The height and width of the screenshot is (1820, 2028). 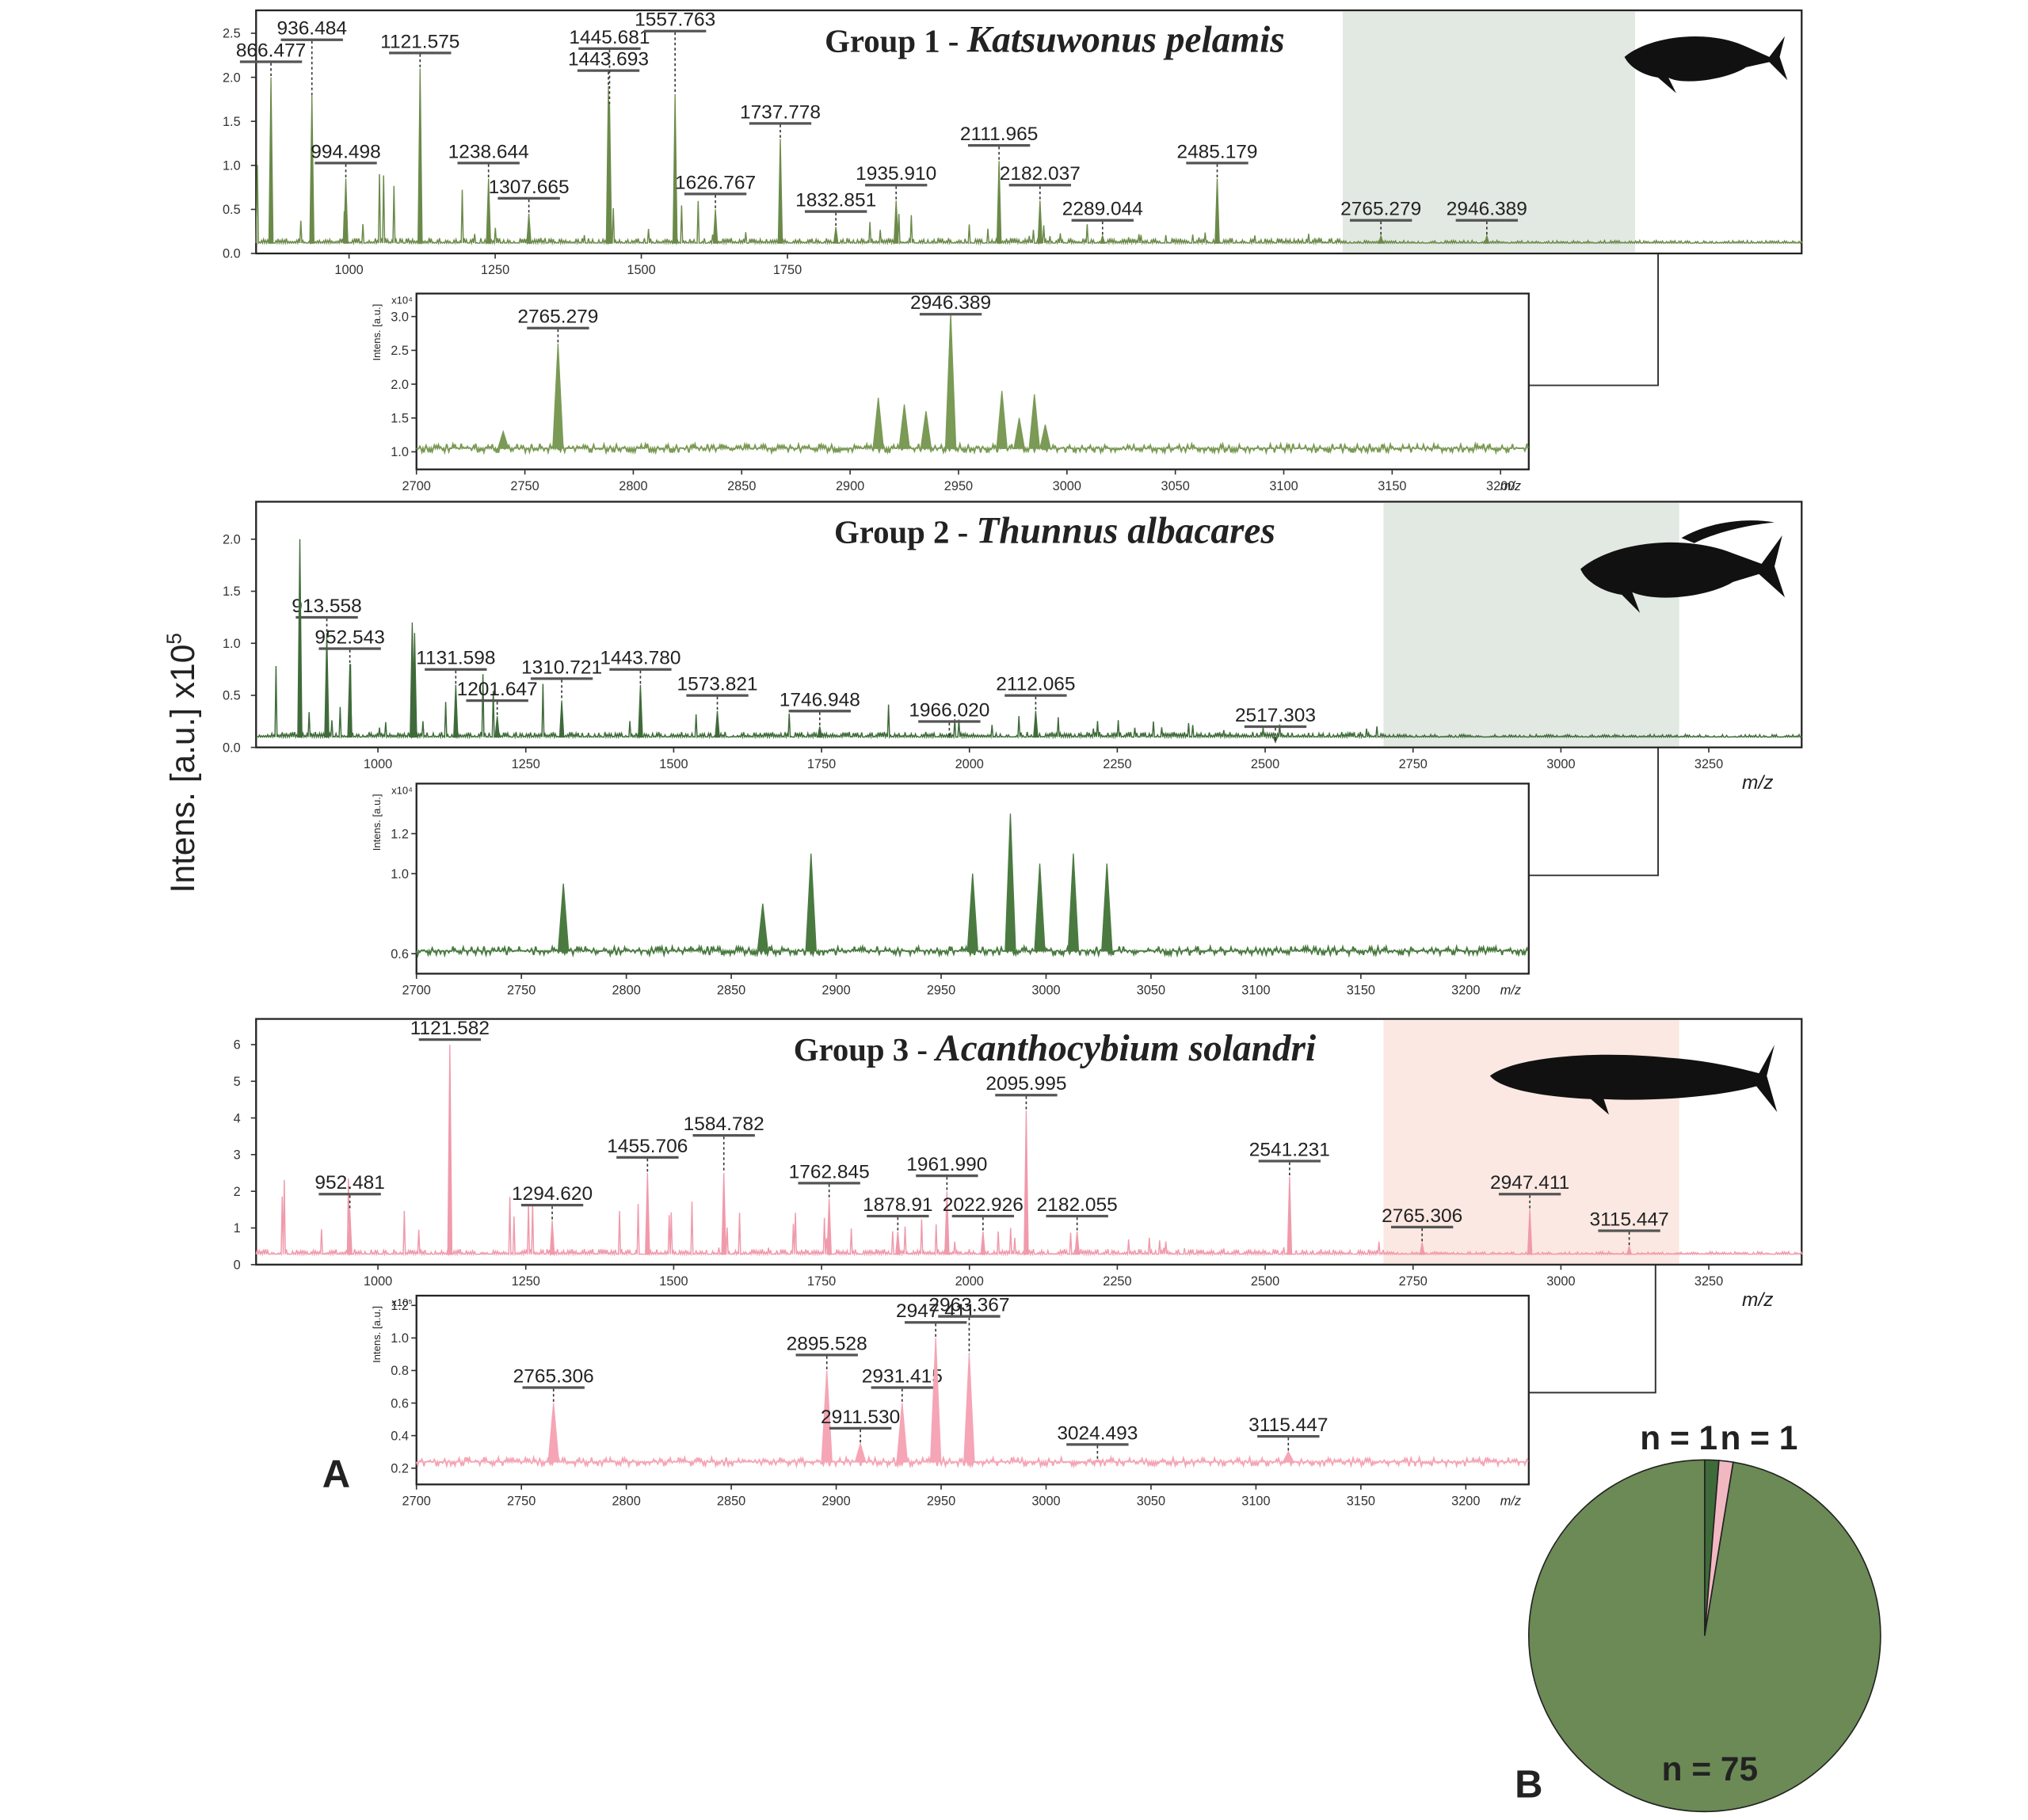 I want to click on peak-label: 1832.851, so click(x=835, y=200).